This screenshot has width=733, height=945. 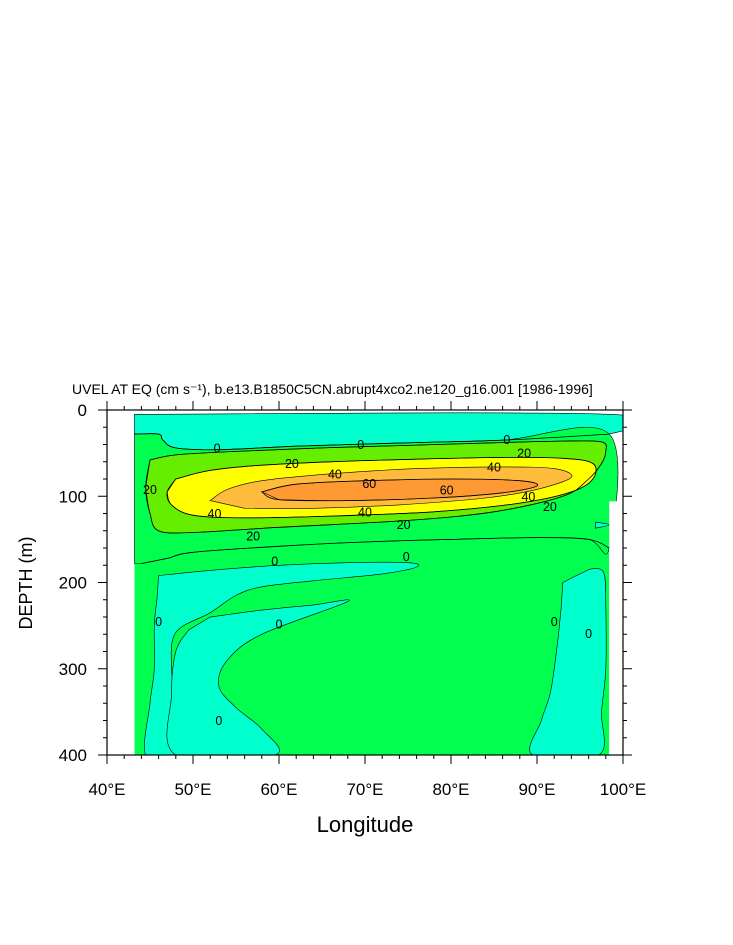 I want to click on x-tick-label: 40°E, so click(x=106, y=789).